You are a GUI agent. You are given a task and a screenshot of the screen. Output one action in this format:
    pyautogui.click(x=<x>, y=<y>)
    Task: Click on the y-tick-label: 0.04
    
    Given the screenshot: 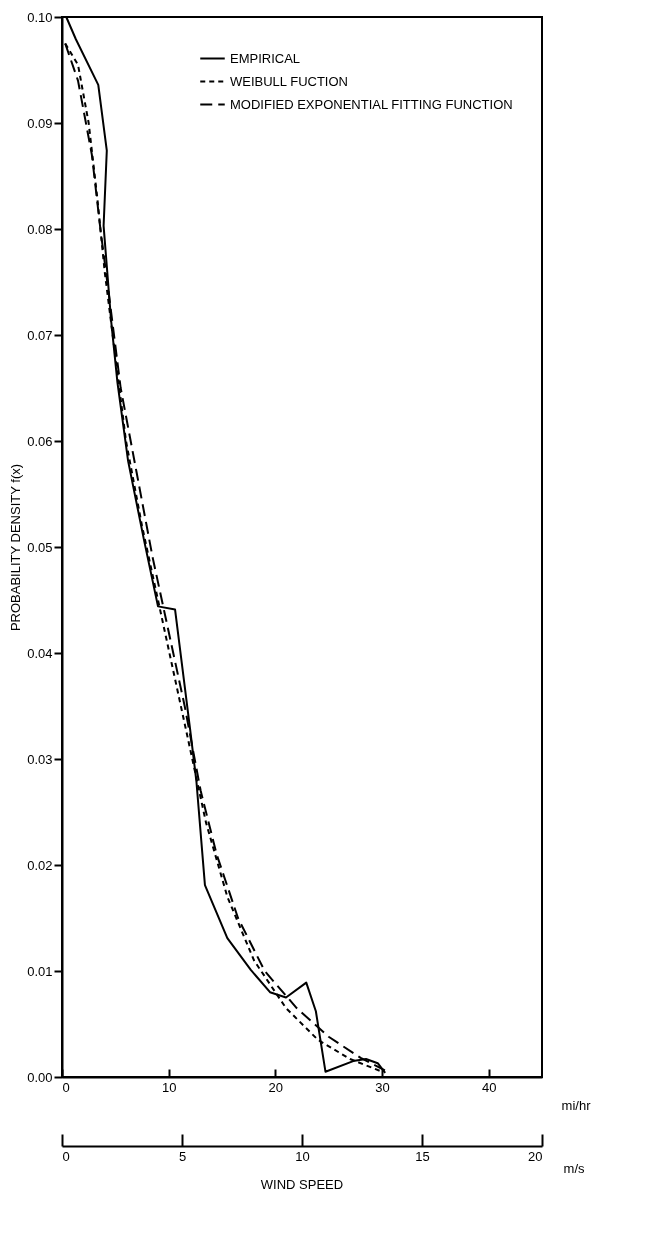 What is the action you would take?
    pyautogui.click(x=40, y=653)
    